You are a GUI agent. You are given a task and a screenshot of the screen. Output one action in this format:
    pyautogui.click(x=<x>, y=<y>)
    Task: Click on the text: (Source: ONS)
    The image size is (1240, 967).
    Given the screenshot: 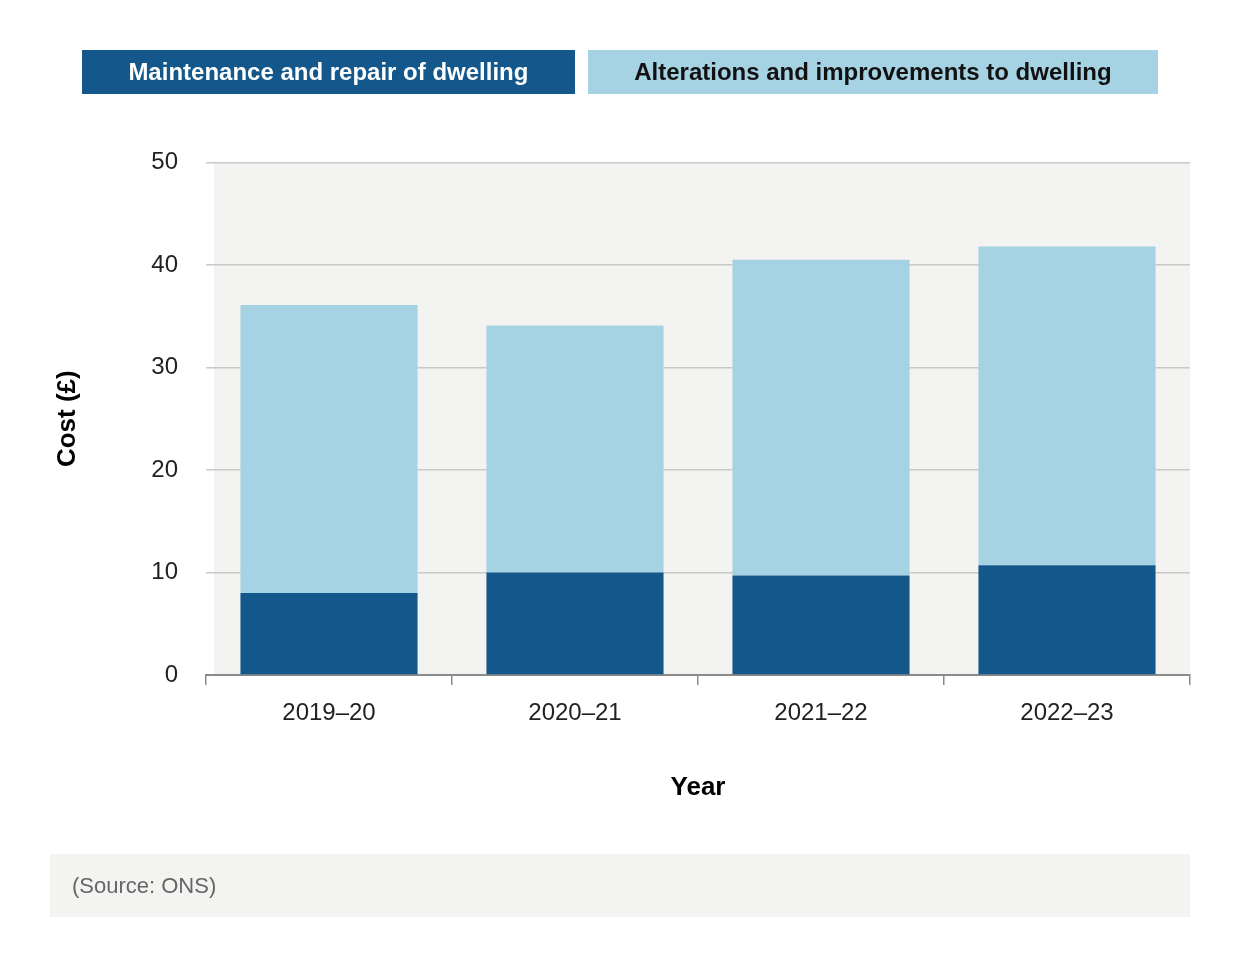 What is the action you would take?
    pyautogui.click(x=144, y=885)
    